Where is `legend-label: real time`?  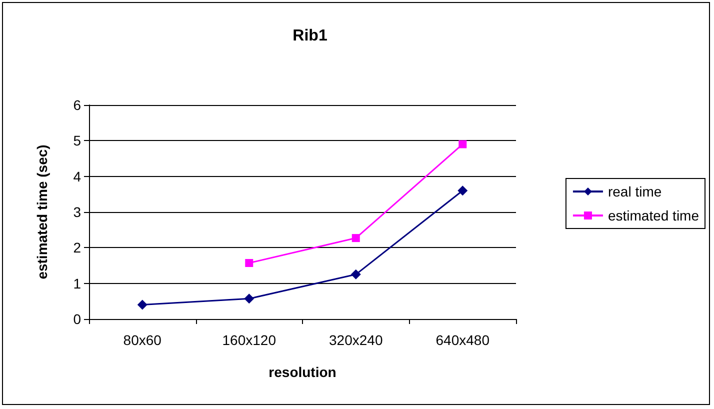 legend-label: real time is located at coordinates (635, 192).